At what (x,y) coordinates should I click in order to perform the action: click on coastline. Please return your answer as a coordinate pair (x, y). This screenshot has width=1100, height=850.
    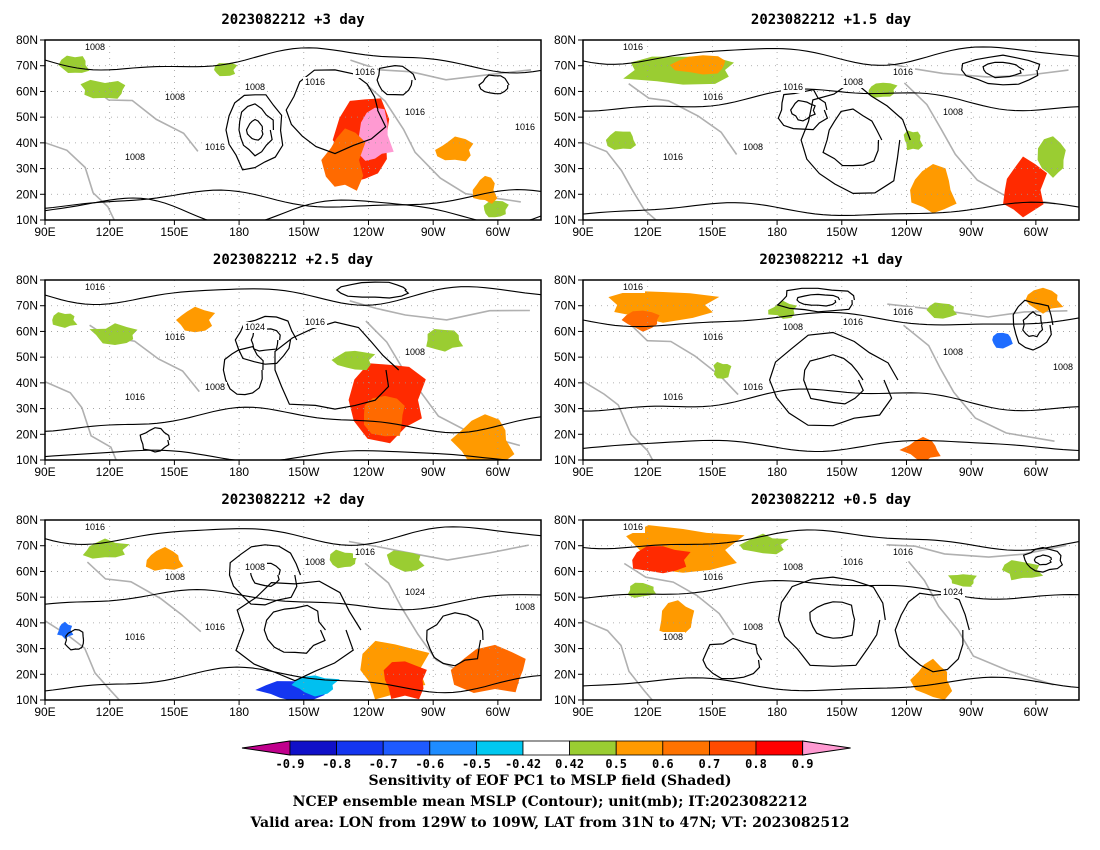
    Looking at the image, I should click on (618, 420).